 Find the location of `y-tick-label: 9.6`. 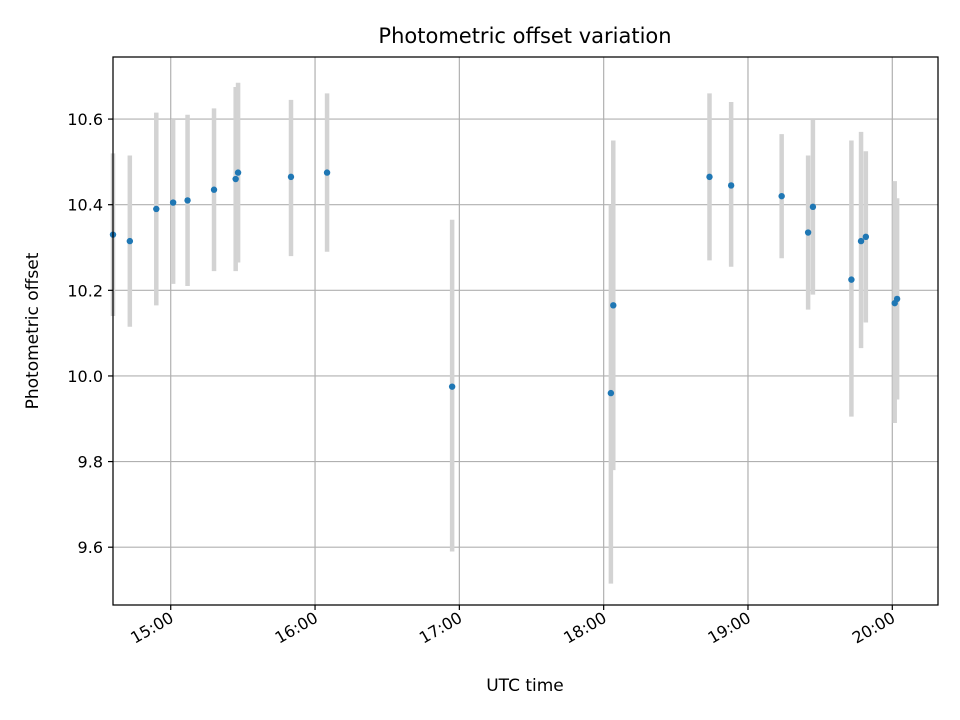

y-tick-label: 9.6 is located at coordinates (90, 547).